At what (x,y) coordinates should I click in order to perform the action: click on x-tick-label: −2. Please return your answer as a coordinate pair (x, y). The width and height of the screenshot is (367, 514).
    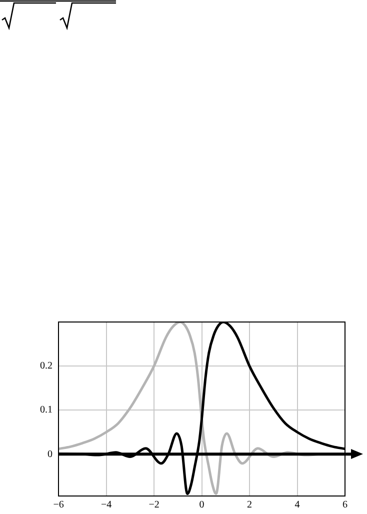
    Looking at the image, I should click on (154, 505).